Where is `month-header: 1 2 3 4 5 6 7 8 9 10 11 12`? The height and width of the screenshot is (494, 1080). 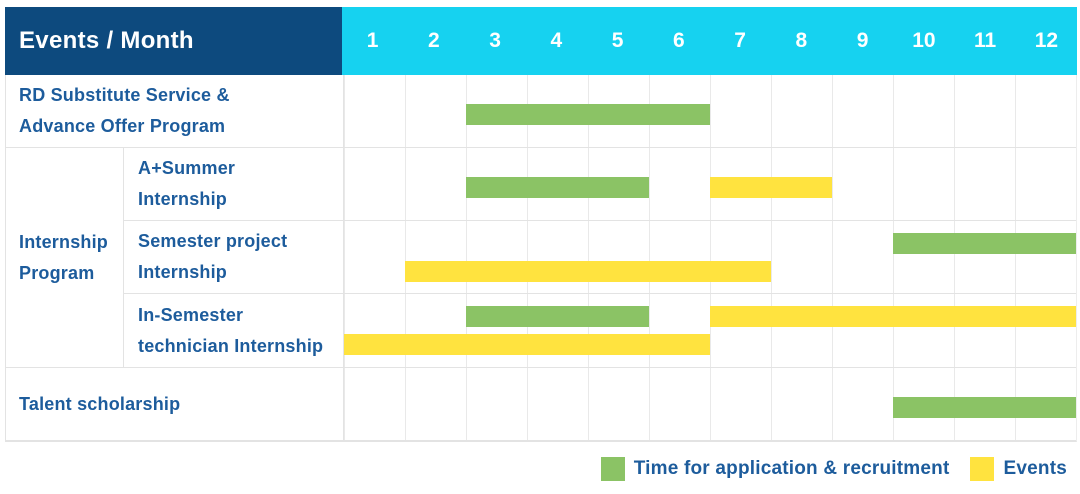
month-header: 1 2 3 4 5 6 7 8 9 10 11 12 is located at coordinates (709, 41).